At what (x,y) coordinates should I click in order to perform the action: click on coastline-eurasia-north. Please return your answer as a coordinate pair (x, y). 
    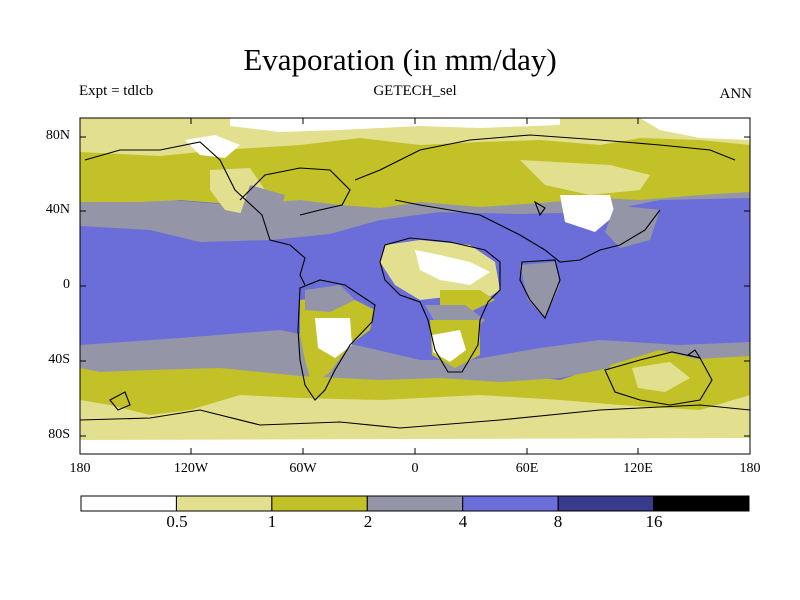
    Looking at the image, I should click on (545, 157).